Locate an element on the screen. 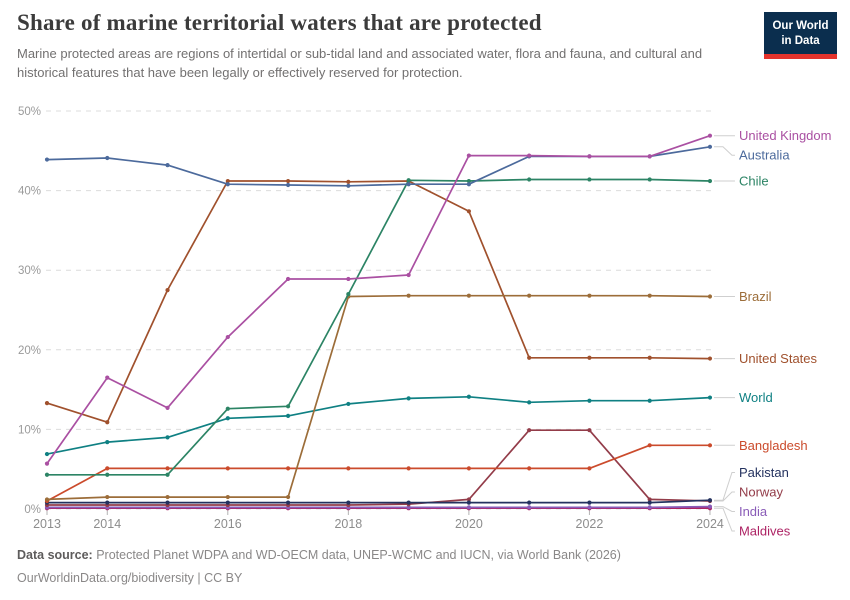  label-connector-australia is located at coordinates (724, 151).